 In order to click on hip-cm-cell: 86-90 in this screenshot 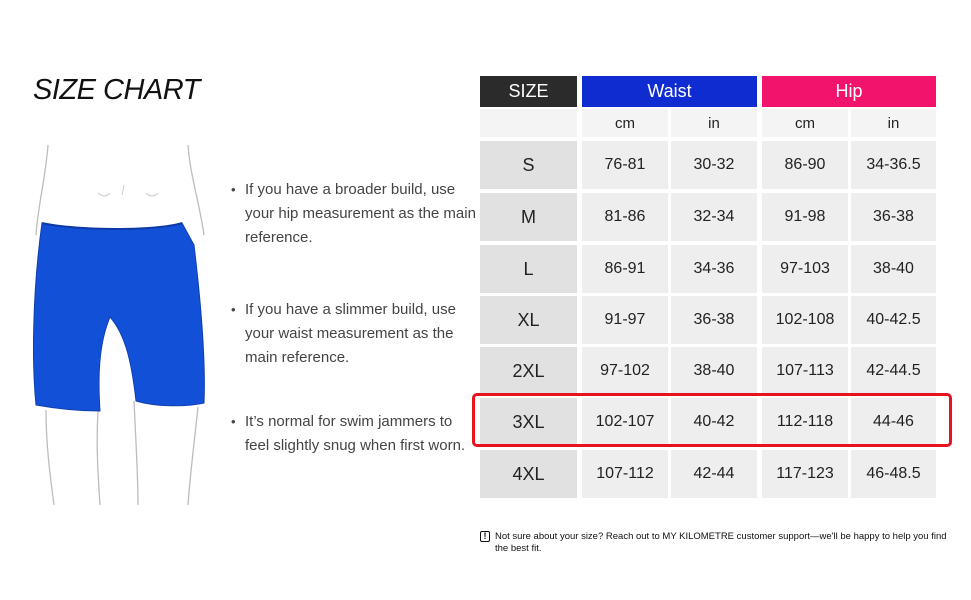, I will do `click(805, 165)`.